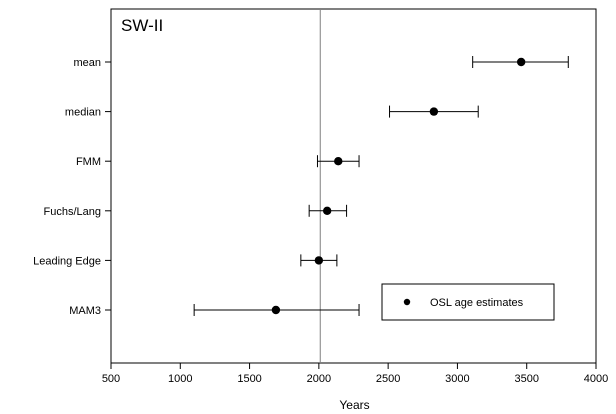 Image resolution: width=616 pixels, height=414 pixels. I want to click on y-tick-label: mean, so click(87, 63).